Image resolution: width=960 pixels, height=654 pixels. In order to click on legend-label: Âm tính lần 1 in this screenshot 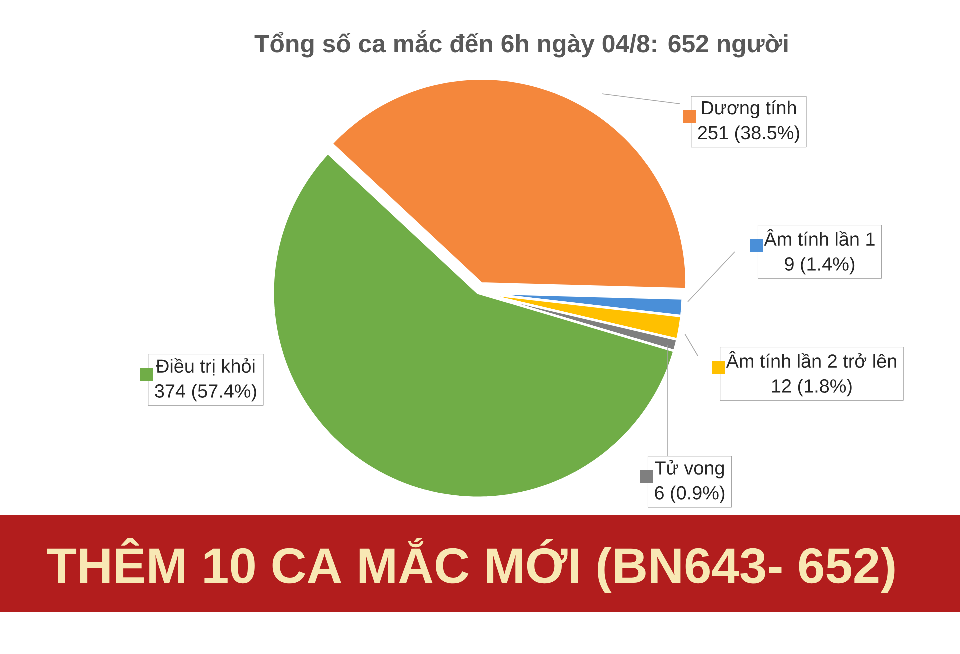, I will do `click(819, 237)`.